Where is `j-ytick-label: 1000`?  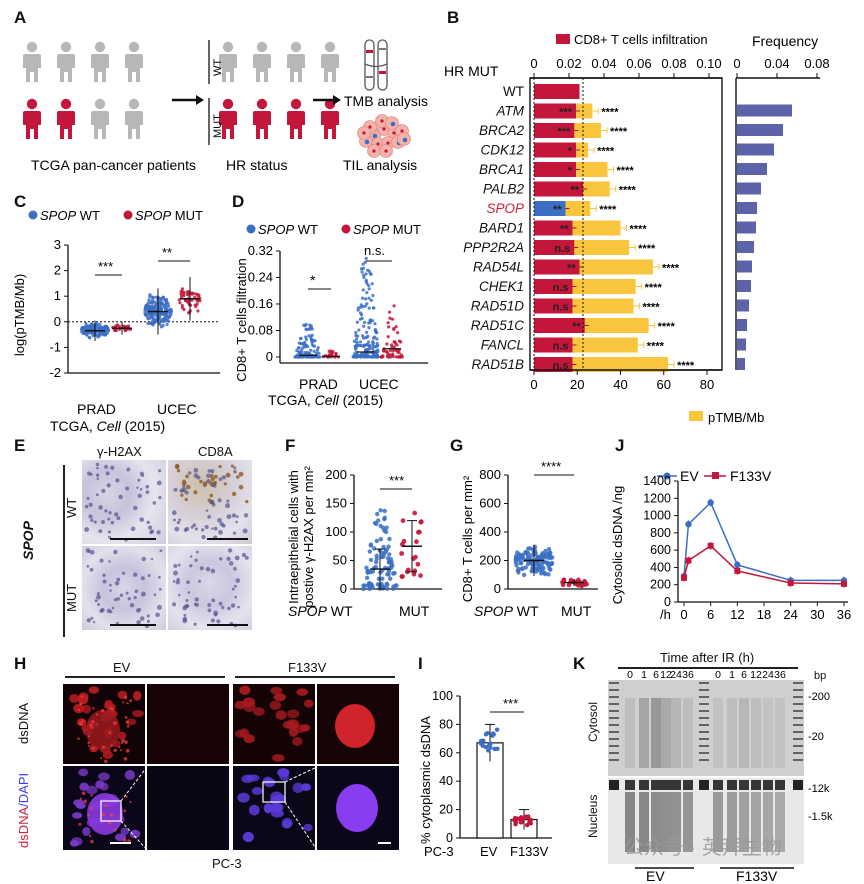 j-ytick-label: 1000 is located at coordinates (657, 516).